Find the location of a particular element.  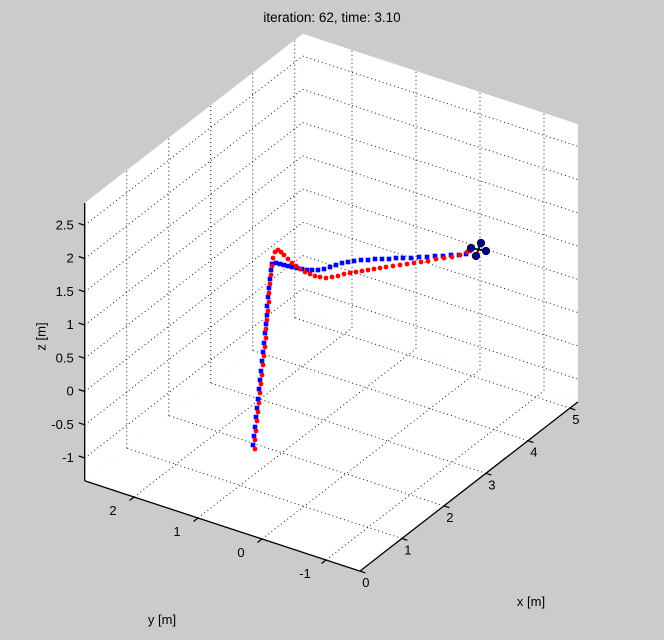

z-axis-label: z [m] is located at coordinates (41, 336).